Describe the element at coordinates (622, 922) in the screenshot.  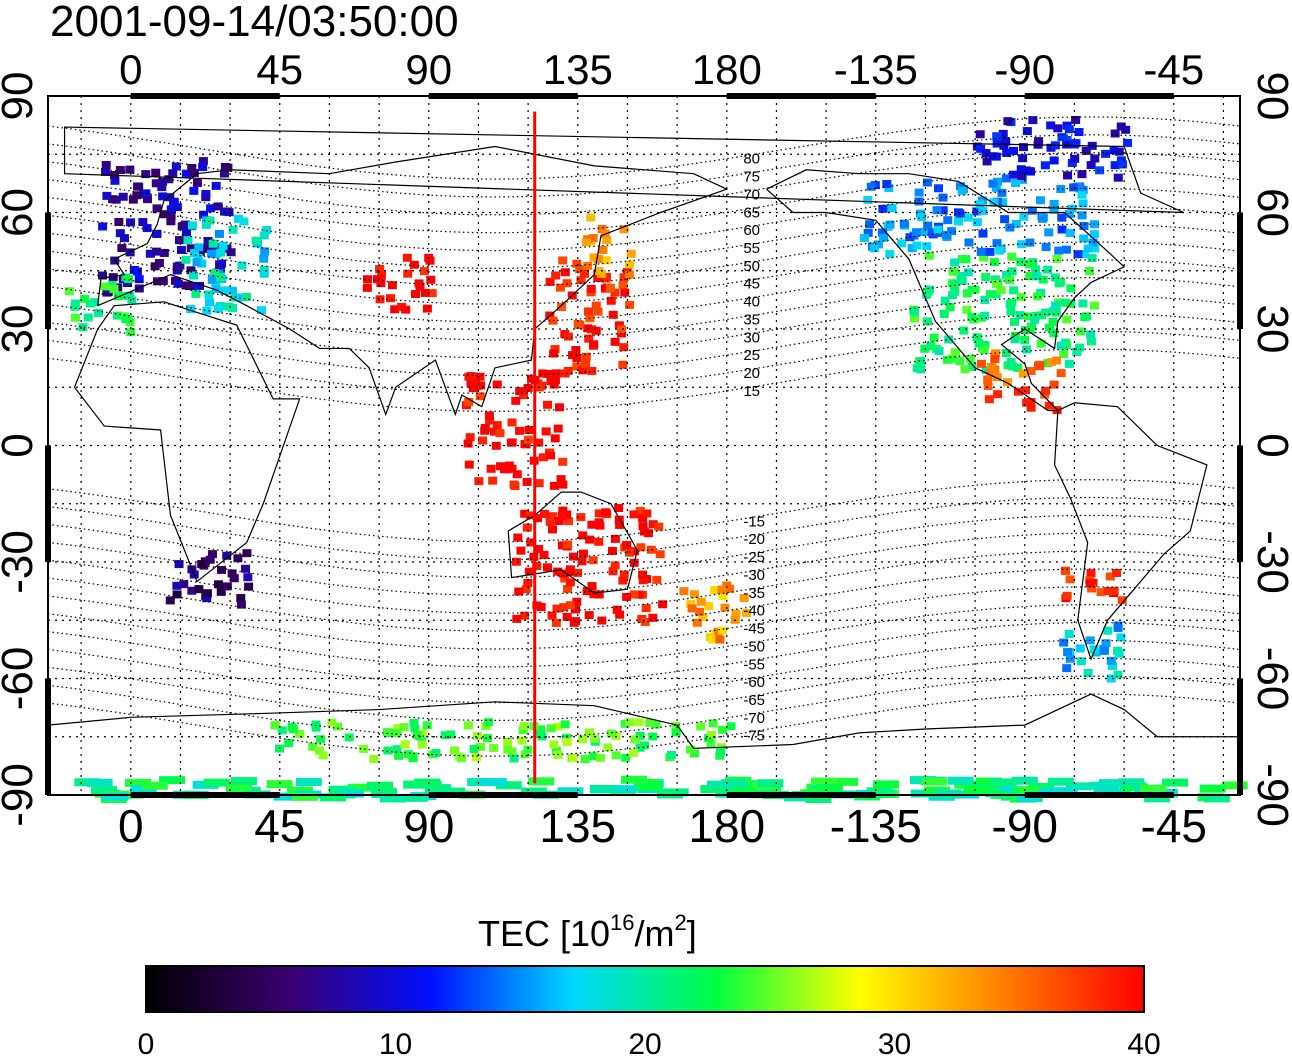
I see `colorbar-title-sup1: 16` at that location.